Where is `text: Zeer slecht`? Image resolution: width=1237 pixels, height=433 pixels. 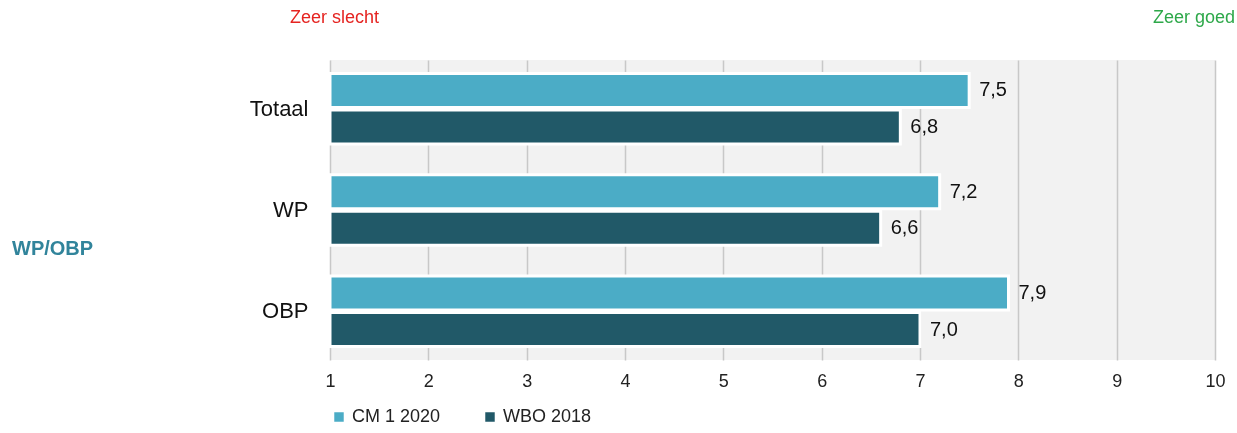
text: Zeer slecht is located at coordinates (335, 17).